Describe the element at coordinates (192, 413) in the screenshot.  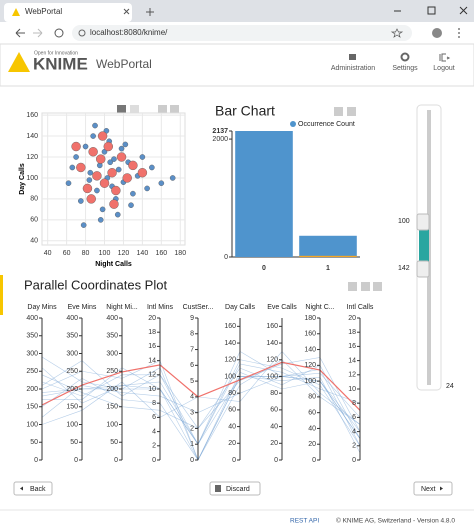
I see `y-tick-label: 3` at that location.